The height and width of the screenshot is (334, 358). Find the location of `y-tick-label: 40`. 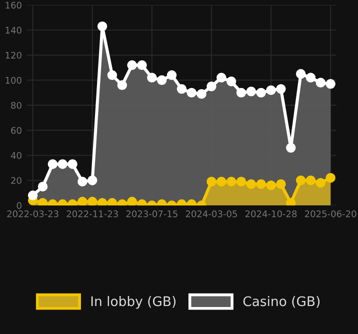

y-tick-label: 40 is located at coordinates (16, 155).